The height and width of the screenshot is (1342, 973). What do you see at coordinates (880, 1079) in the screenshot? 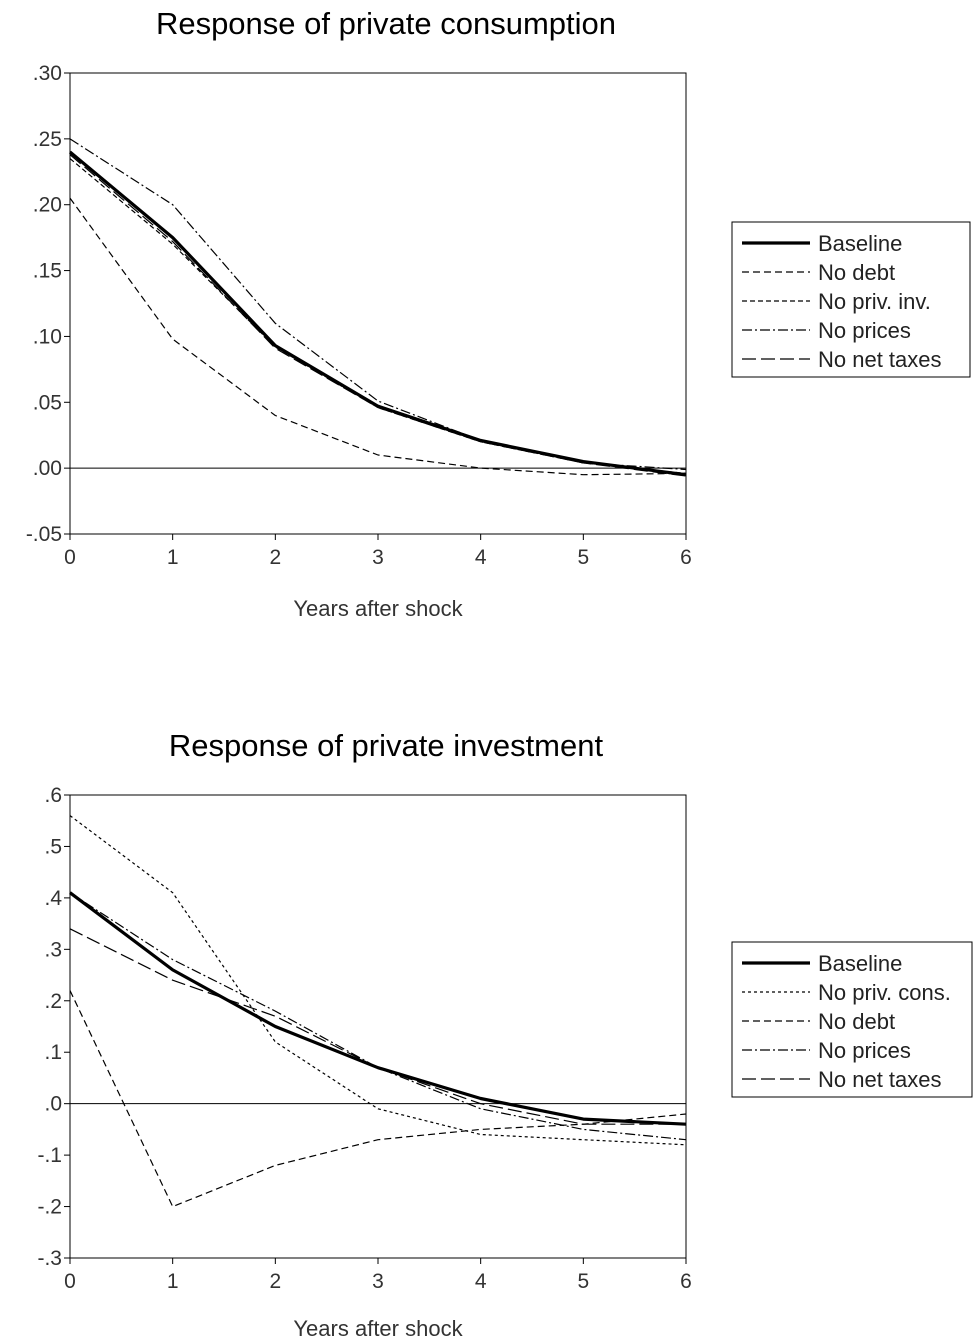
I see `chart-1-legend-label-no-net-taxes: No net taxes` at bounding box center [880, 1079].